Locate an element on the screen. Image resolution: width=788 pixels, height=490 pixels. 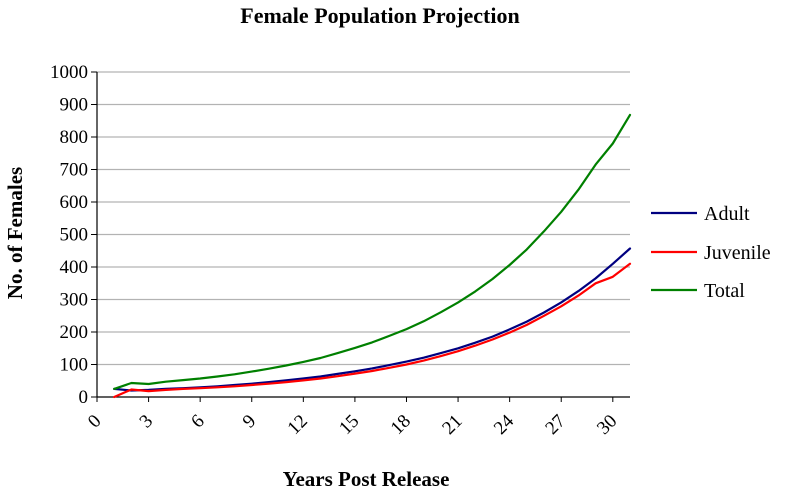
y-tick-label: 400 is located at coordinates (74, 267).